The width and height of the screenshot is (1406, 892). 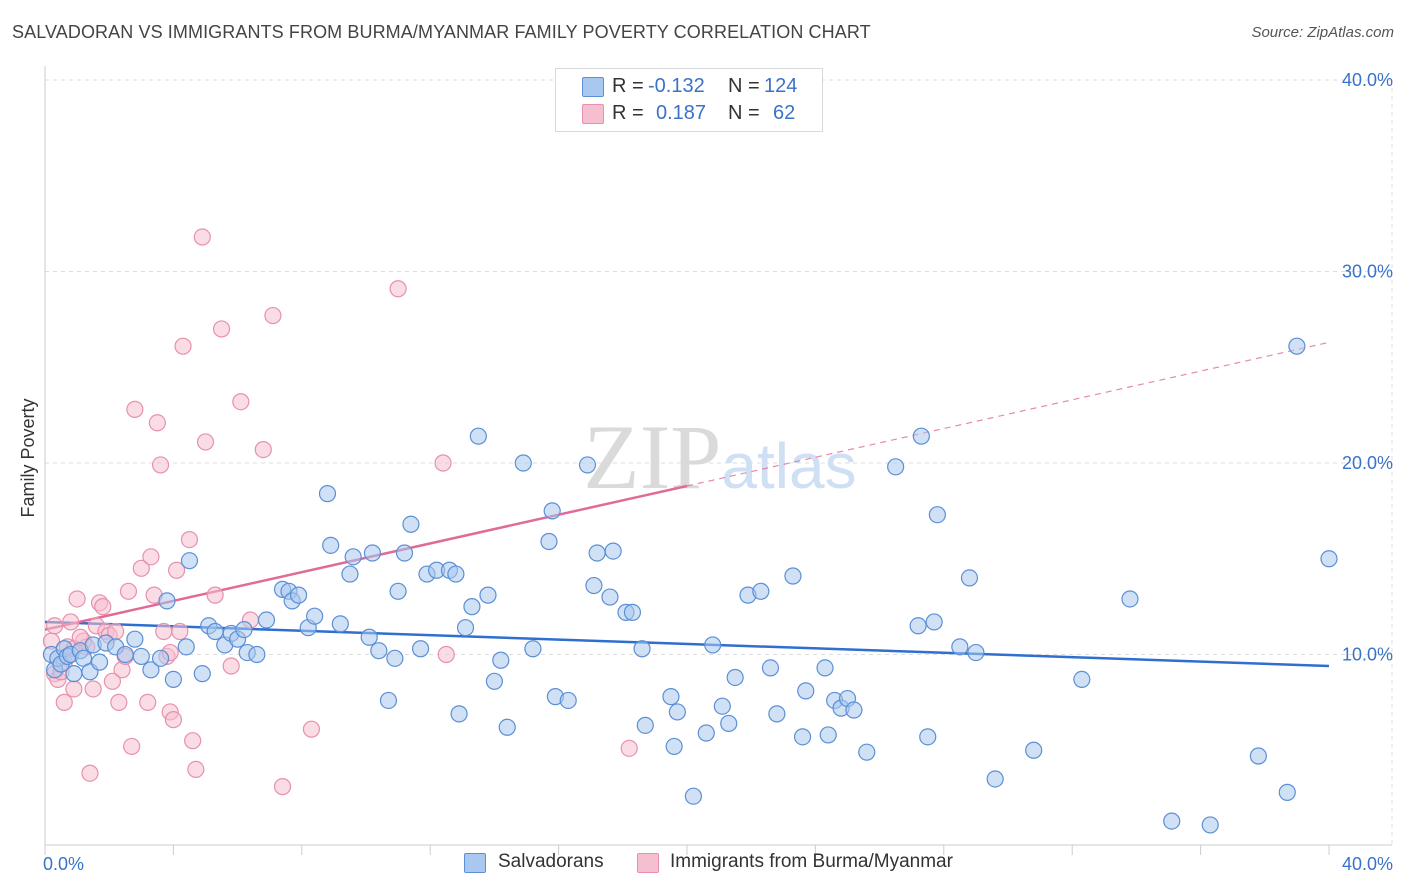 I want to click on legend-r-value: 0.187, so click(x=681, y=113).